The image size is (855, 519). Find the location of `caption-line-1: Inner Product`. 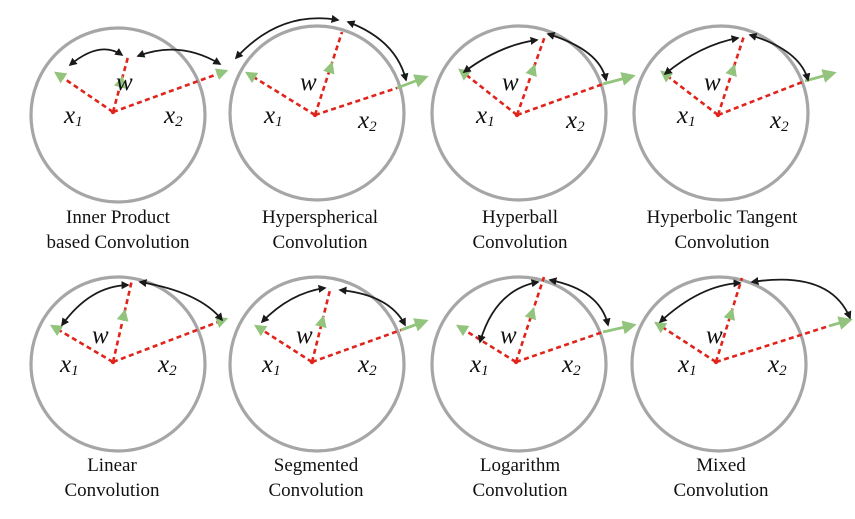

caption-line-1: Inner Product is located at coordinates (118, 217).